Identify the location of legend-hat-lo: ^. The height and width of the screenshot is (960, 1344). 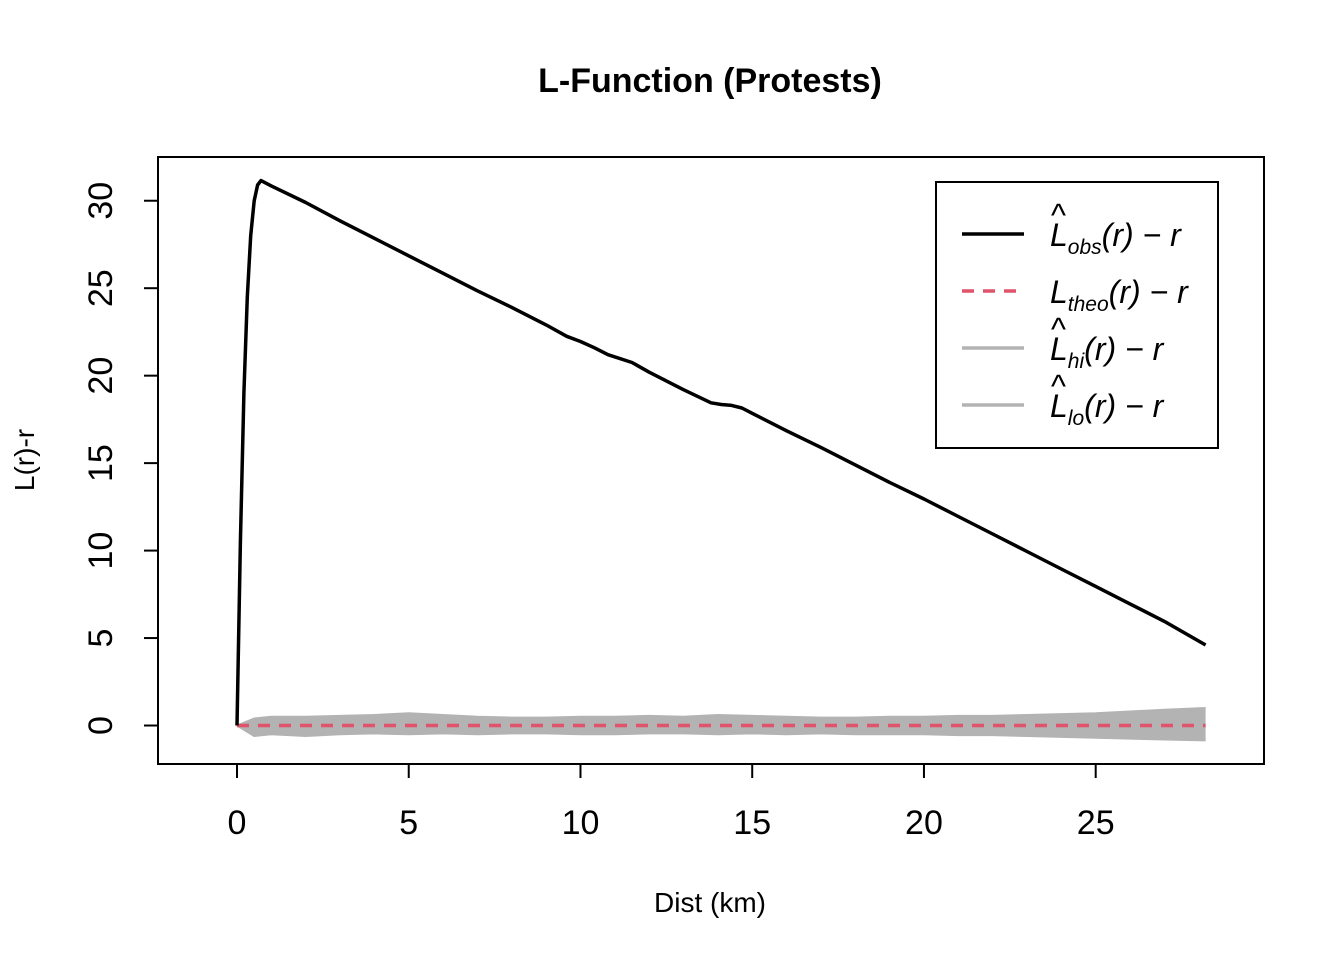
(1058, 386).